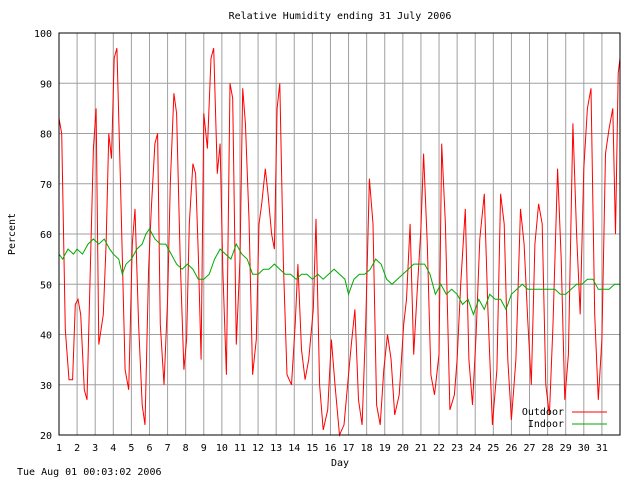  I want to click on x-axis-label: Day, so click(340, 463).